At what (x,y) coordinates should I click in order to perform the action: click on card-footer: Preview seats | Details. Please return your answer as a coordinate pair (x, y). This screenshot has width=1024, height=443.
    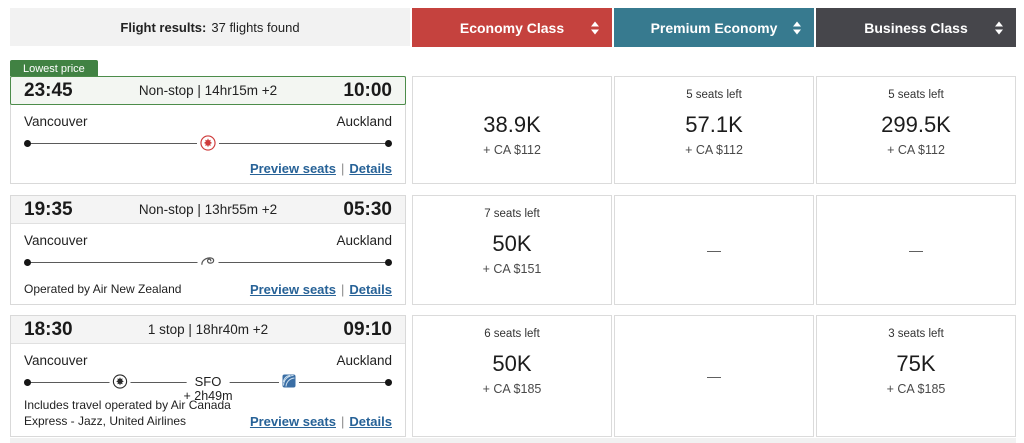
    Looking at the image, I should click on (208, 168).